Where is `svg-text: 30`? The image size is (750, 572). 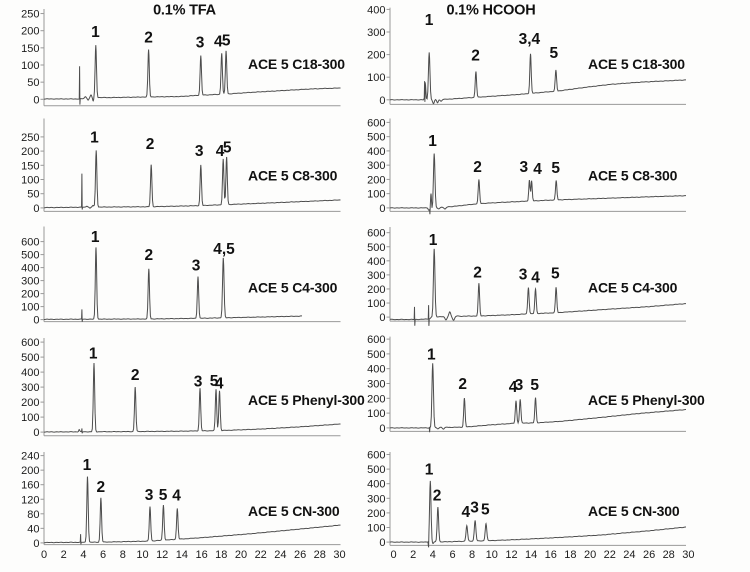 svg-text: 30 is located at coordinates (688, 555).